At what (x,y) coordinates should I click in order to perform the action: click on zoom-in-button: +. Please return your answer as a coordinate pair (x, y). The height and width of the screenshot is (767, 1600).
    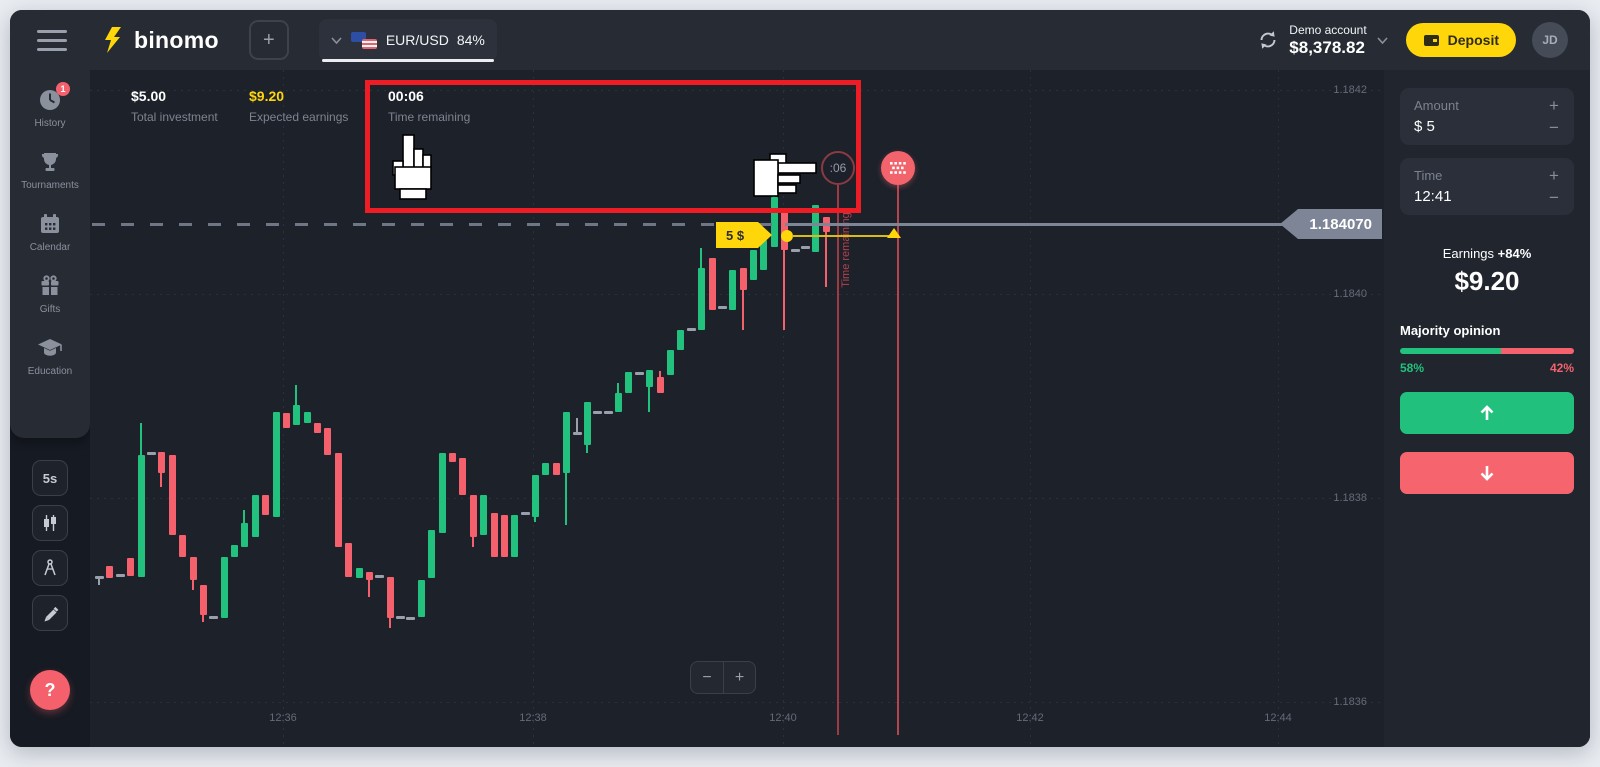
    Looking at the image, I should click on (739, 677).